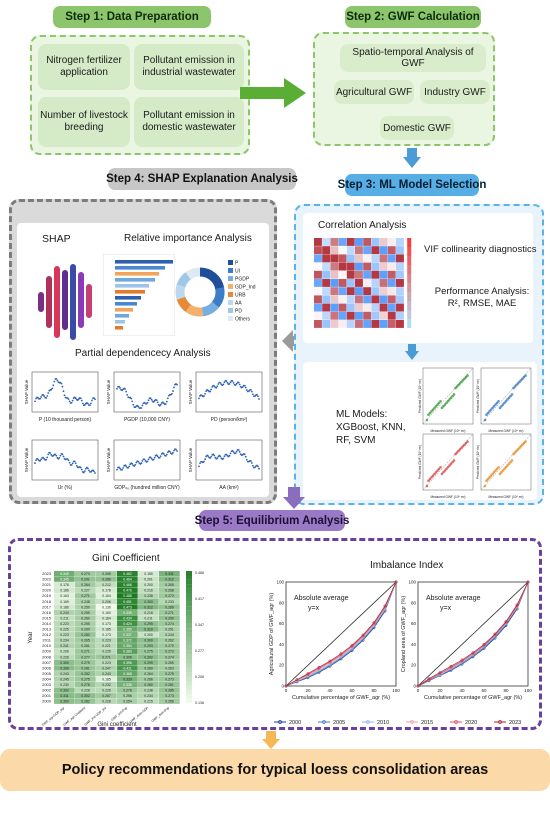 The image size is (550, 816). Describe the element at coordinates (148, 668) in the screenshot. I see `gini-cell-value: 0.280` at that location.